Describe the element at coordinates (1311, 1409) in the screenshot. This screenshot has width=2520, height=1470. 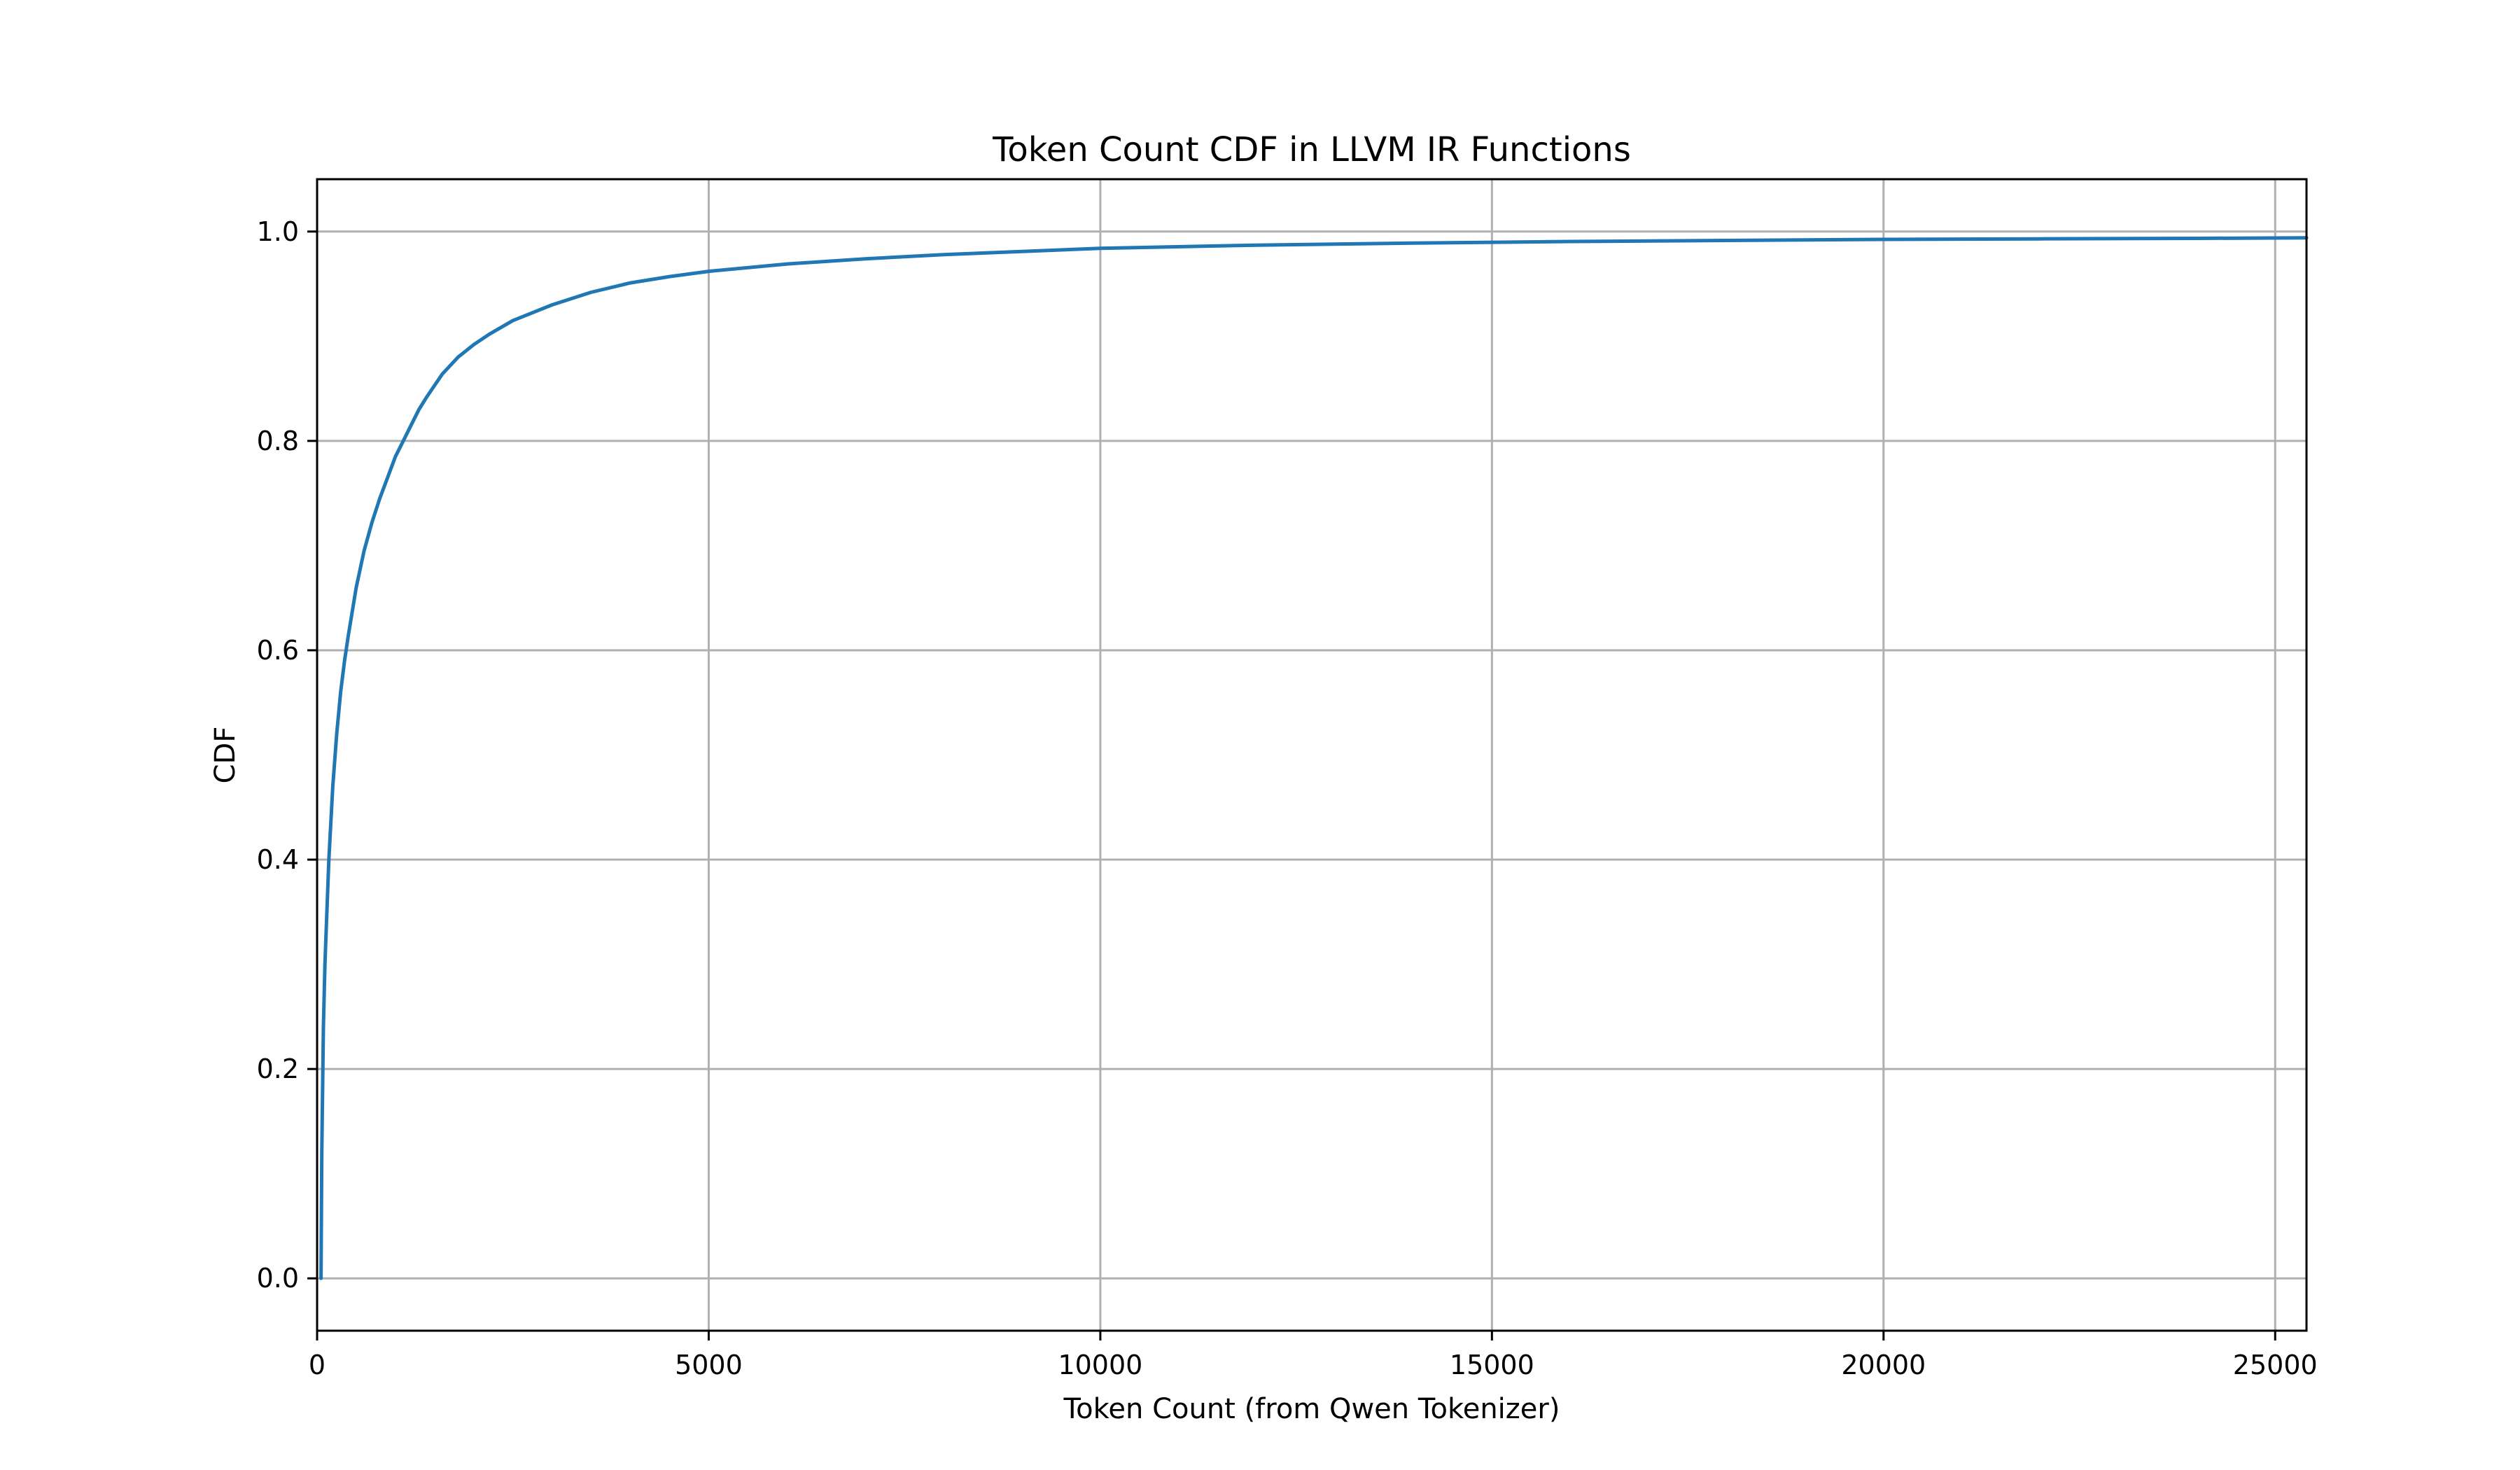
I see `x-axis-label: Token Count (from Qwen Tokenizer)` at that location.